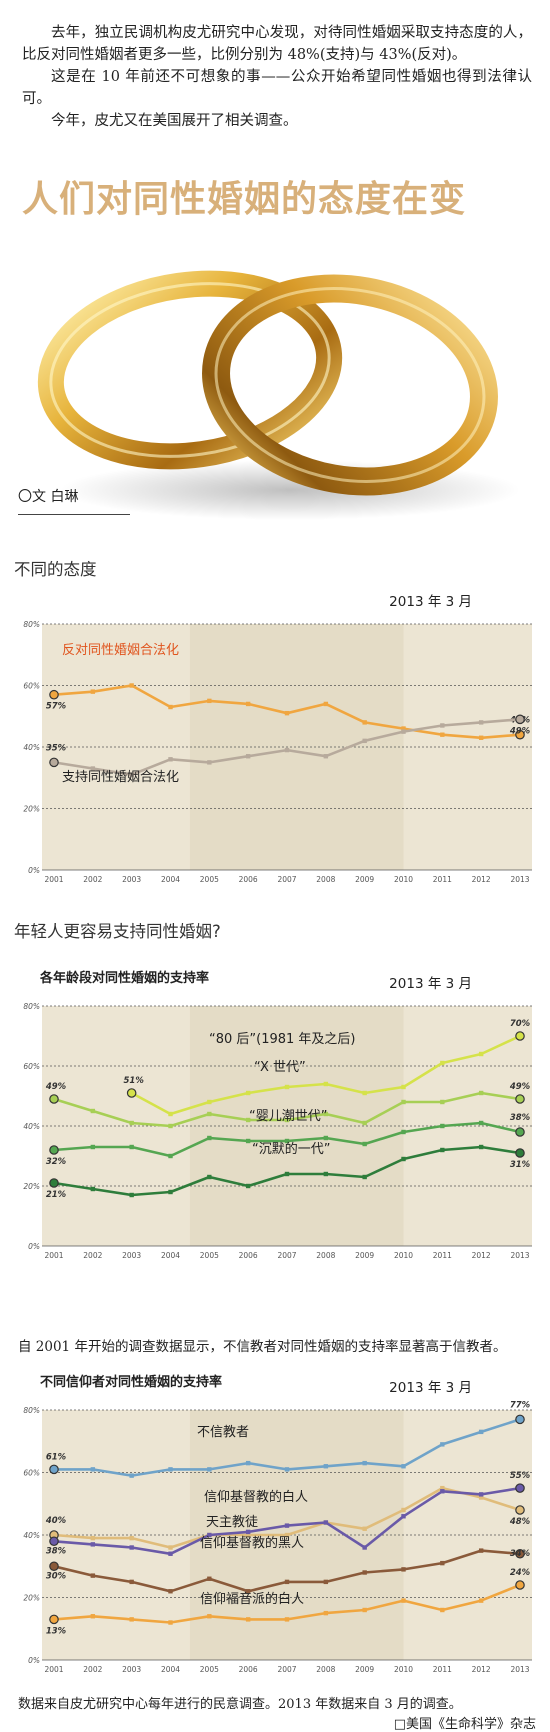 The width and height of the screenshot is (550, 1732). Describe the element at coordinates (34, 870) in the screenshot. I see `y-tick-label: 0%` at that location.